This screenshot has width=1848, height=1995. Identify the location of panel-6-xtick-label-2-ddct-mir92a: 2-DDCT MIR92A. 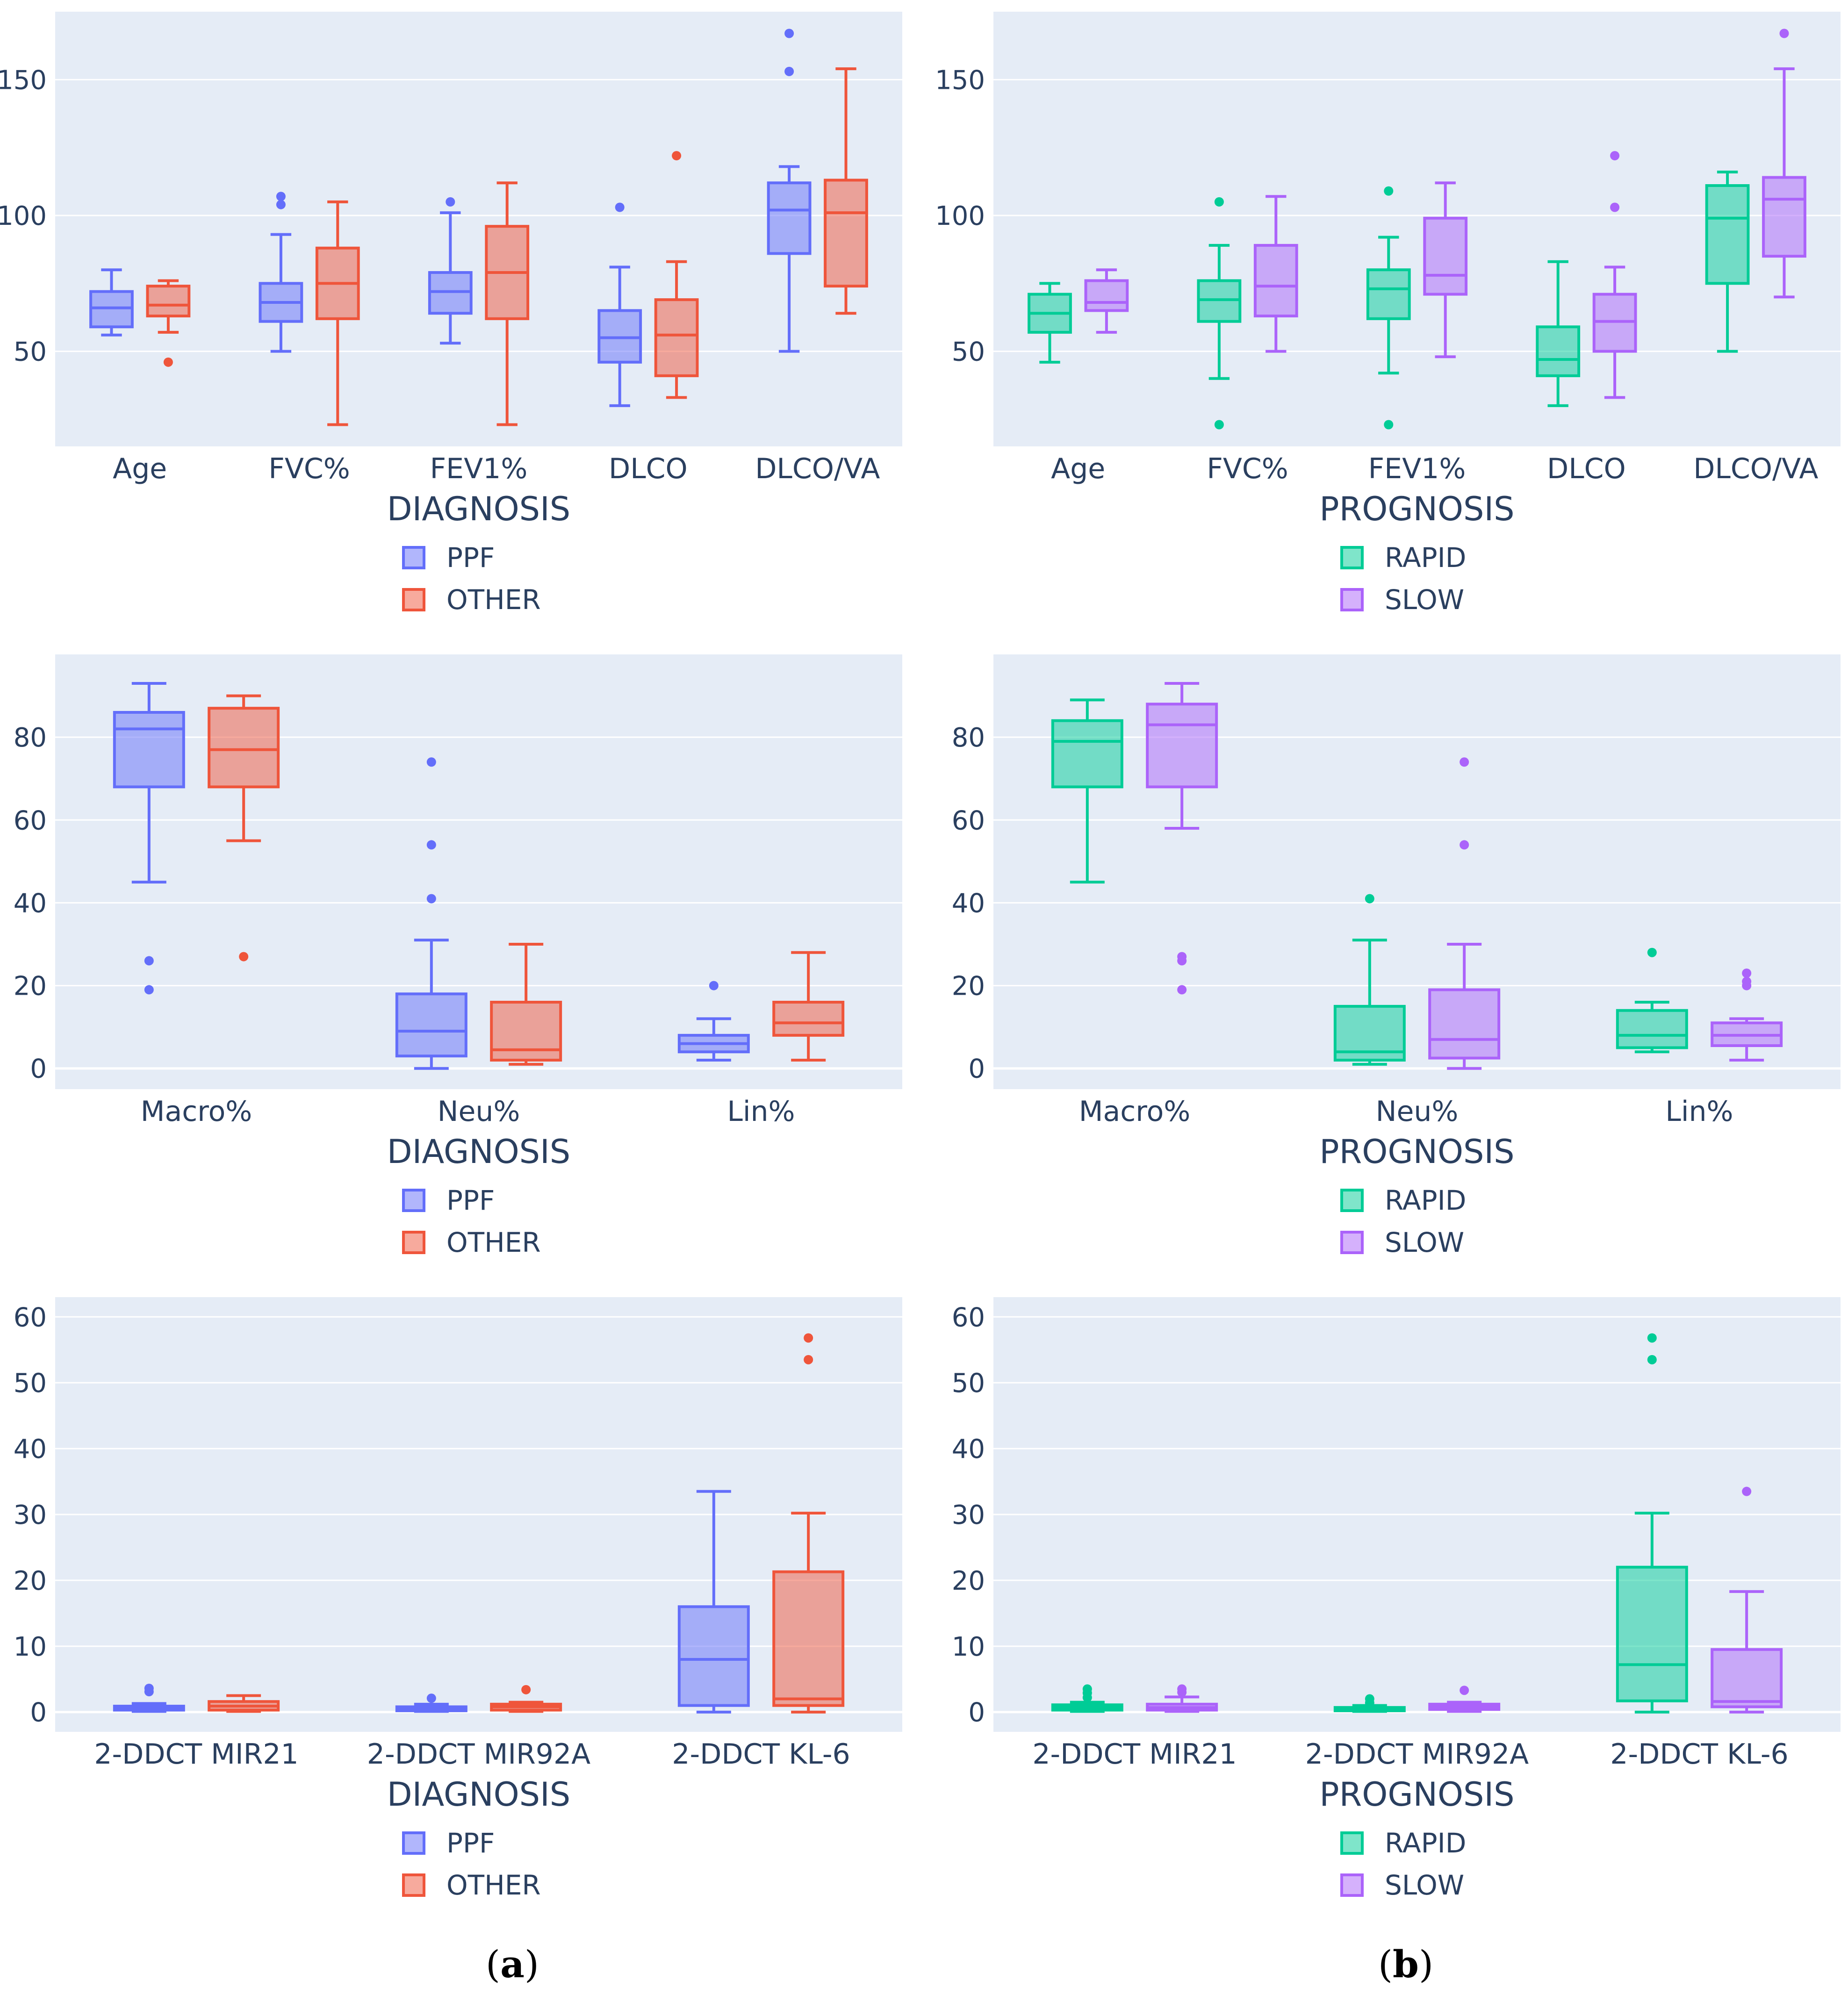
(1417, 1754).